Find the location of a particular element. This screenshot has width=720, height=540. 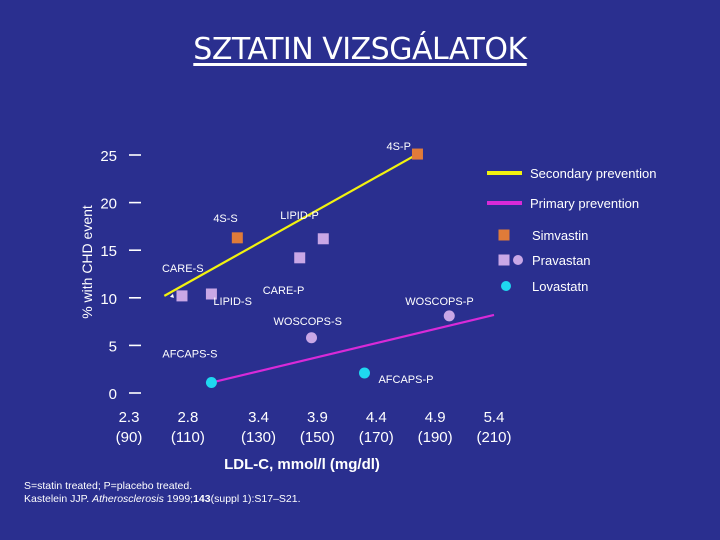

x-tick-label-5-4: 5.4 is located at coordinates (494, 417).